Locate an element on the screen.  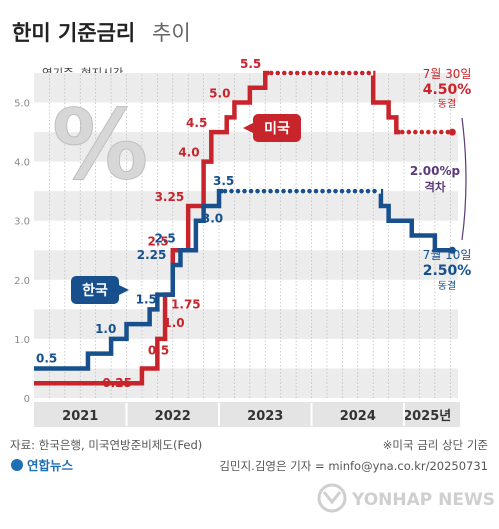
x-axis-bar is located at coordinates (247, 414).